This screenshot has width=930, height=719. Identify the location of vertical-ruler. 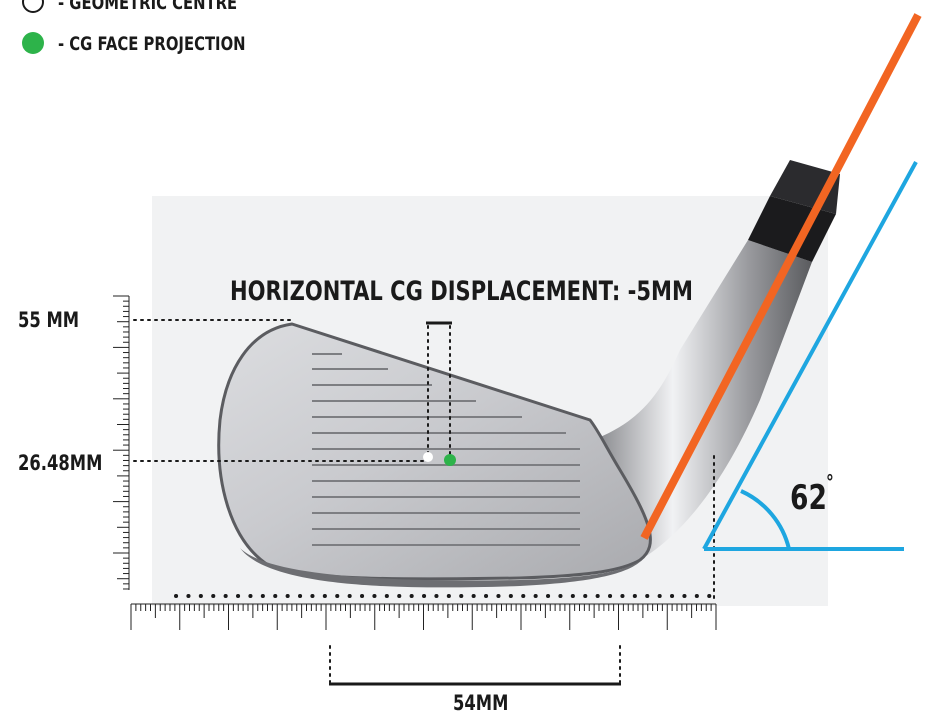
(121, 443).